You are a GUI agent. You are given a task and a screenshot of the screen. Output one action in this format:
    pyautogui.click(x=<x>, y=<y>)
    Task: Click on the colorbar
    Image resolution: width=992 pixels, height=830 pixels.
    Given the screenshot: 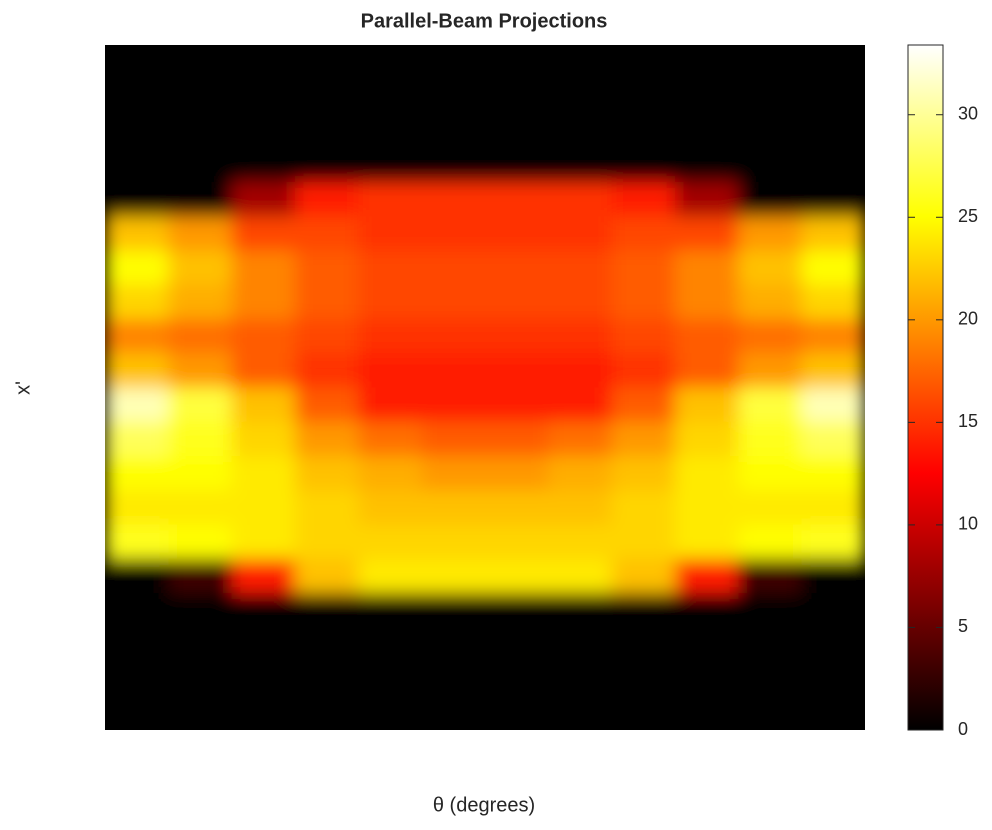 What is the action you would take?
    pyautogui.click(x=925, y=387)
    